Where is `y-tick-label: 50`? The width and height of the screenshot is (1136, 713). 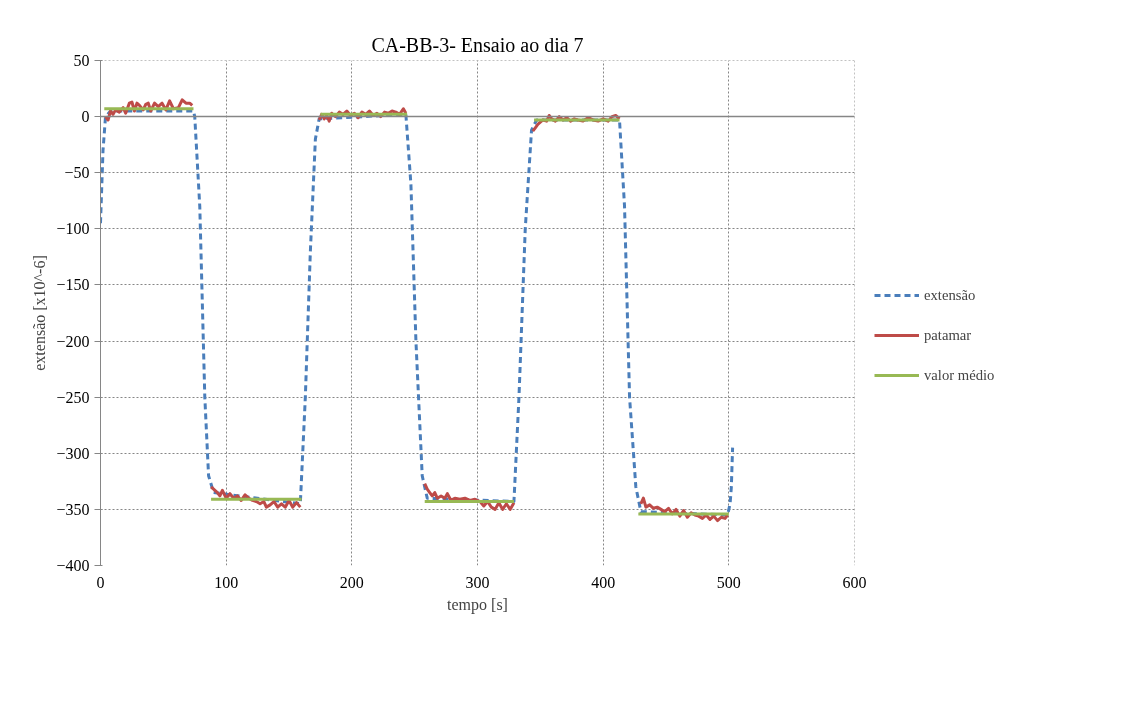 y-tick-label: 50 is located at coordinates (81, 60).